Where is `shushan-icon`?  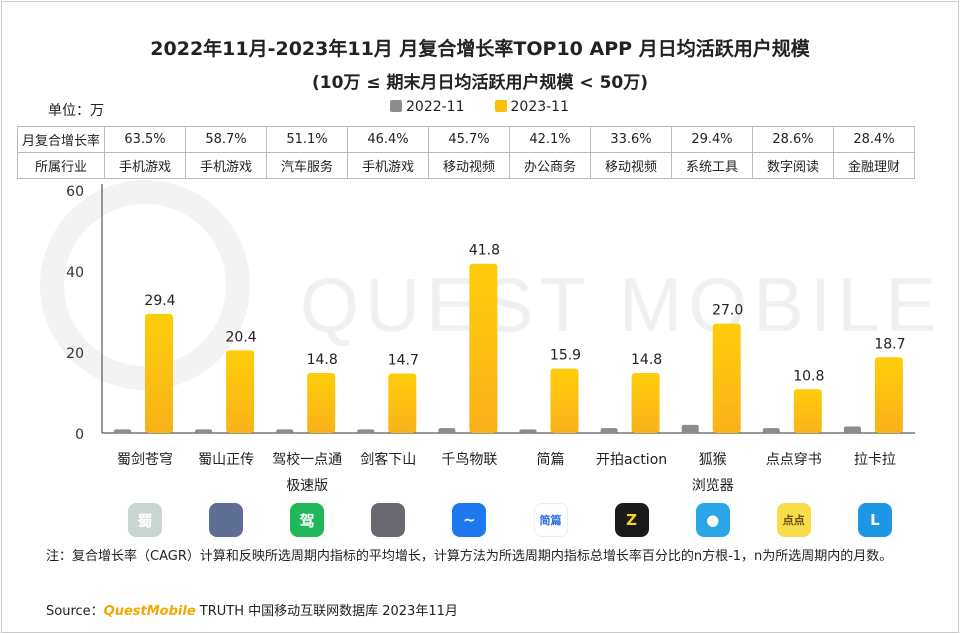 shushan-icon is located at coordinates (226, 520).